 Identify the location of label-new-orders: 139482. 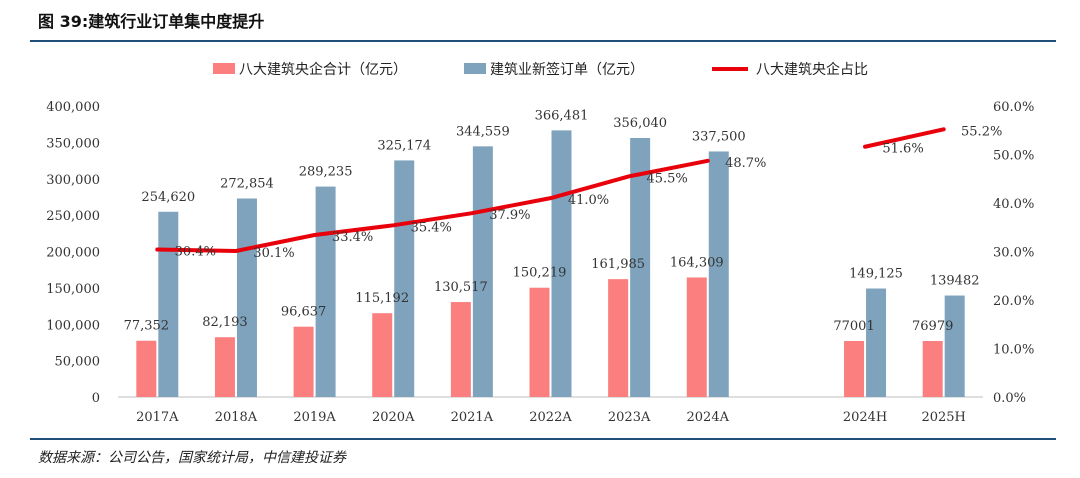
(955, 281).